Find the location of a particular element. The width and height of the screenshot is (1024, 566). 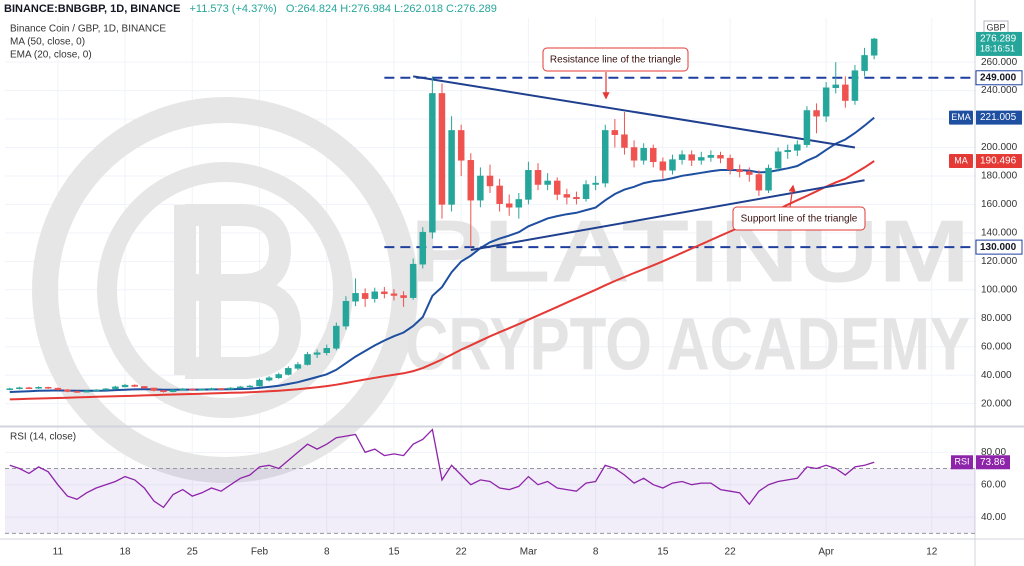

countdown: 18:16:51 is located at coordinates (997, 48).